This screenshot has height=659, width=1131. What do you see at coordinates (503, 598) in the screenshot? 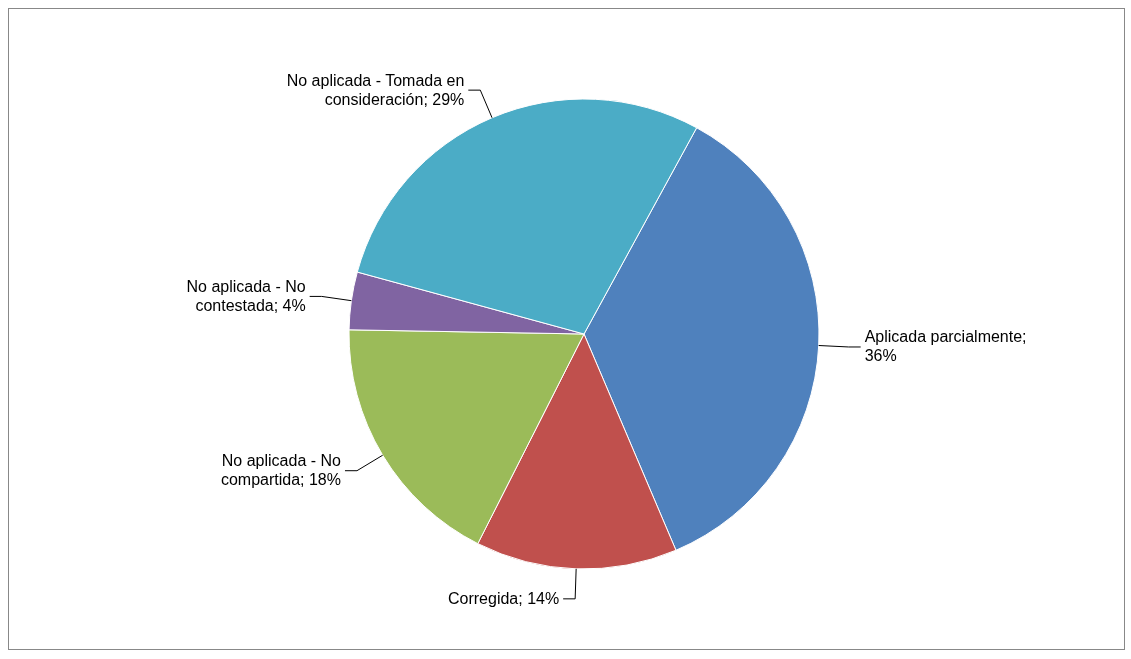
I see `slice-label: Corregida; 14%` at bounding box center [503, 598].